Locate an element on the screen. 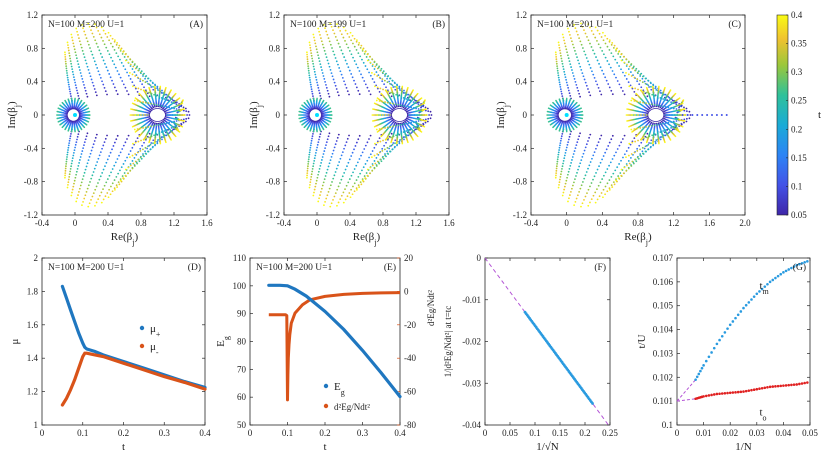 This screenshot has width=830, height=459. x-tick-label: 0.4 is located at coordinates (350, 223).